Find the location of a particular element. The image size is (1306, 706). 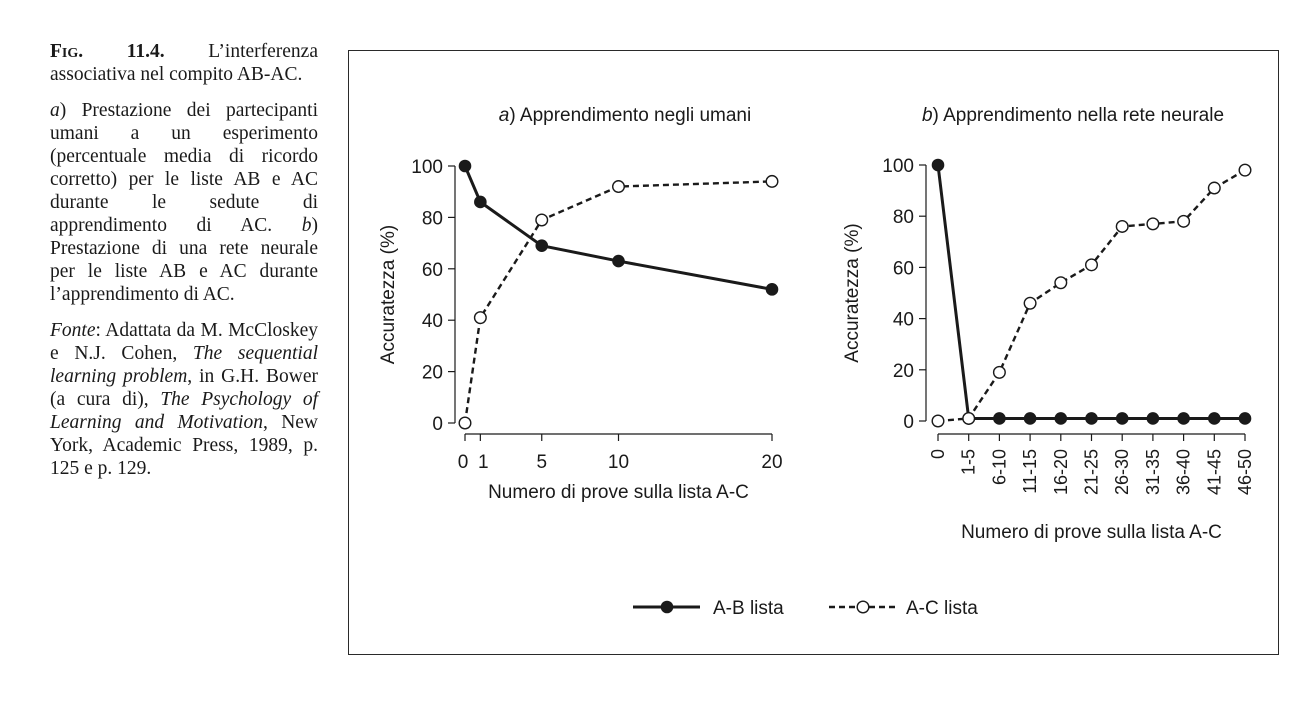

x-tick-label: 10 is located at coordinates (618, 462).